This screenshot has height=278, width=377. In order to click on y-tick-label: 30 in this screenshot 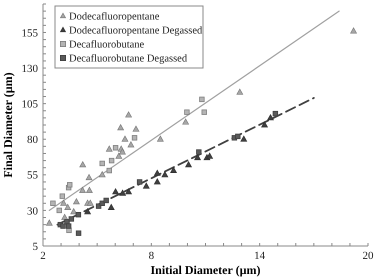, I will do `click(32, 211)`.